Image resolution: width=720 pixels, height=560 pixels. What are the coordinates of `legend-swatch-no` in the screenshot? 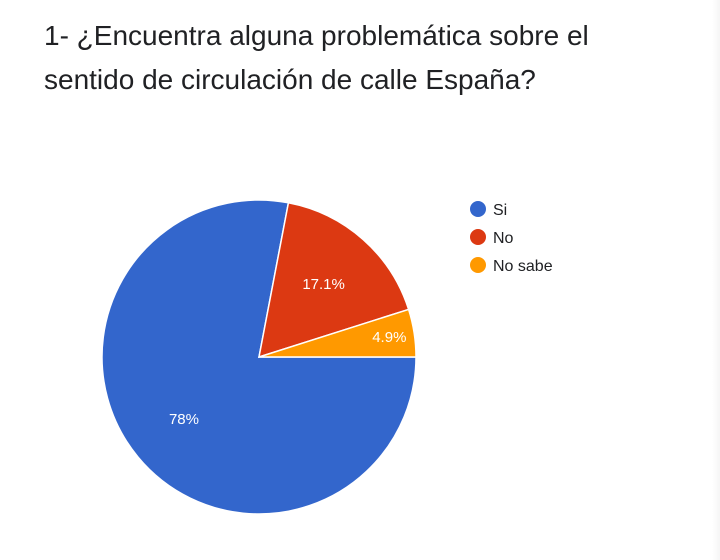 It's located at (478, 237).